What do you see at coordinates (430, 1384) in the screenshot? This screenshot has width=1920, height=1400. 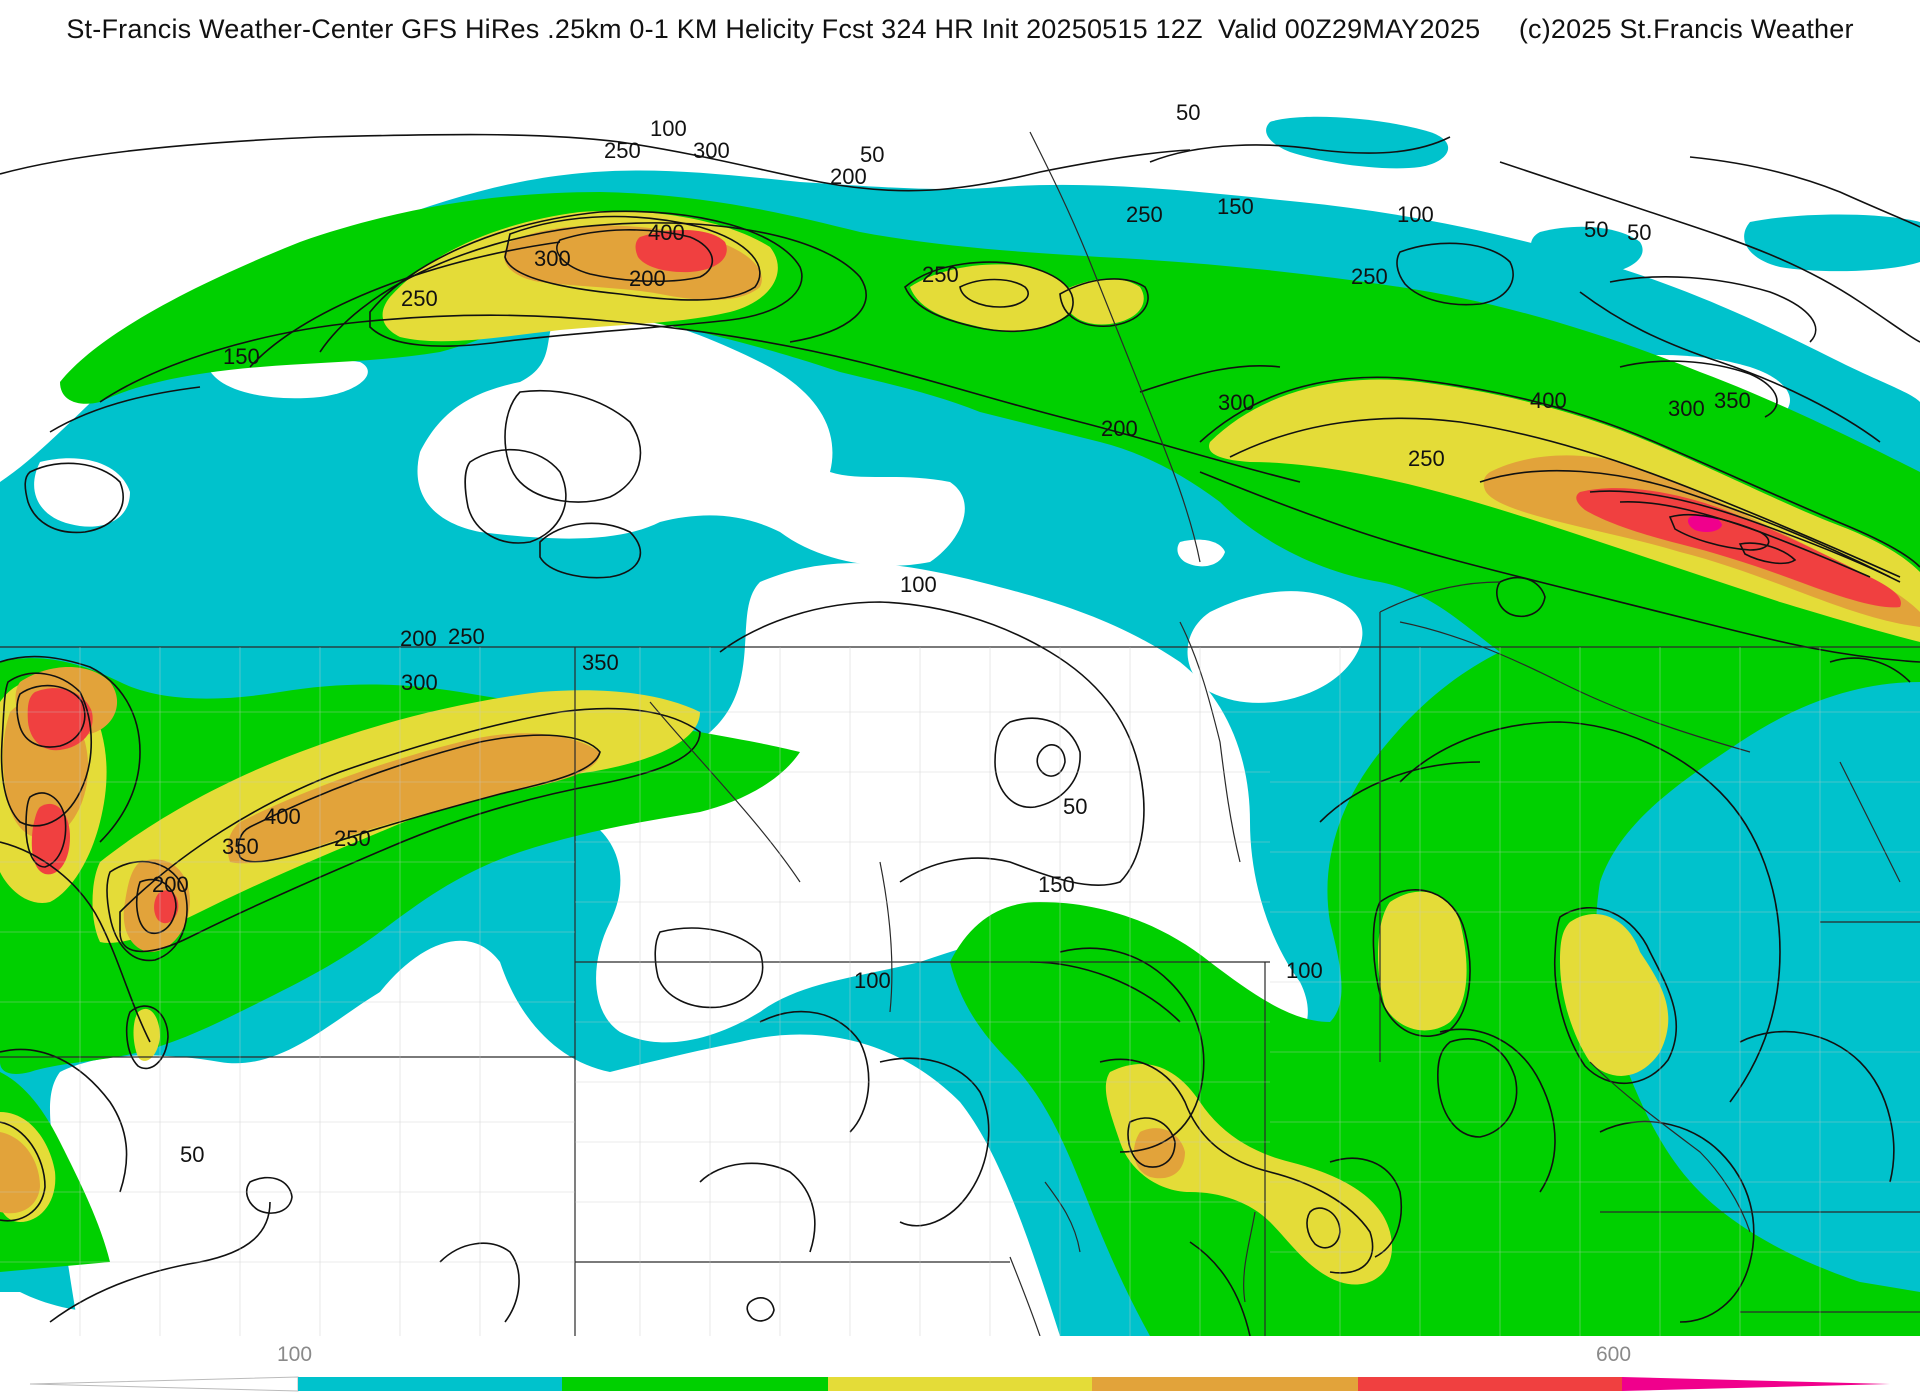 I see `colorbar-segment-cyan` at bounding box center [430, 1384].